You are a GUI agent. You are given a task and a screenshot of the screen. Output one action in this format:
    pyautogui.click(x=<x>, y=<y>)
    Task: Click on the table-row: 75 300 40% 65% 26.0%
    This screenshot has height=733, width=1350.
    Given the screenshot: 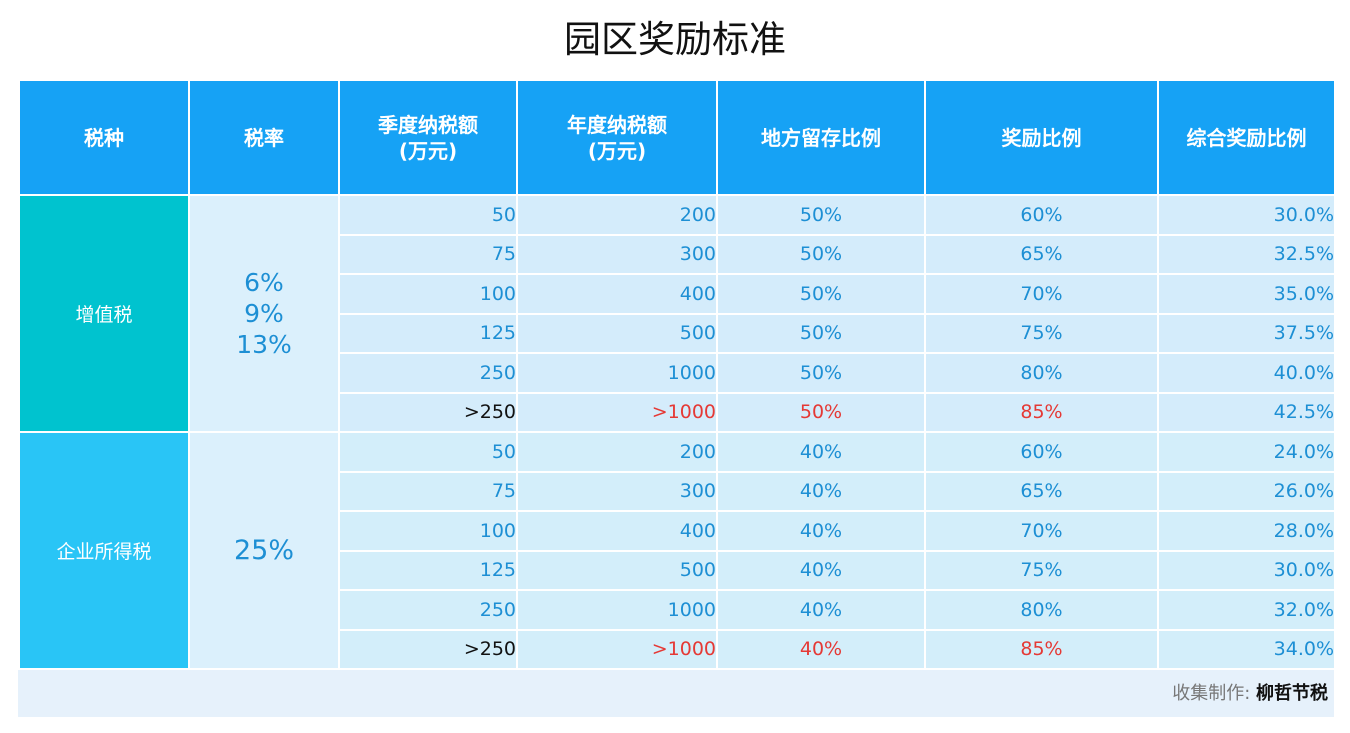 What is the action you would take?
    pyautogui.click(x=677, y=491)
    